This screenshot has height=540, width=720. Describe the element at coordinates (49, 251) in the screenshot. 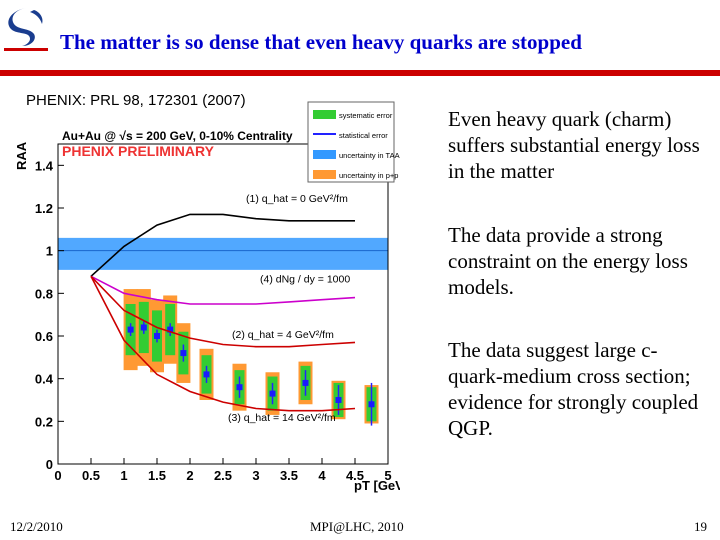

I see `y-tick-label-5: 1` at that location.